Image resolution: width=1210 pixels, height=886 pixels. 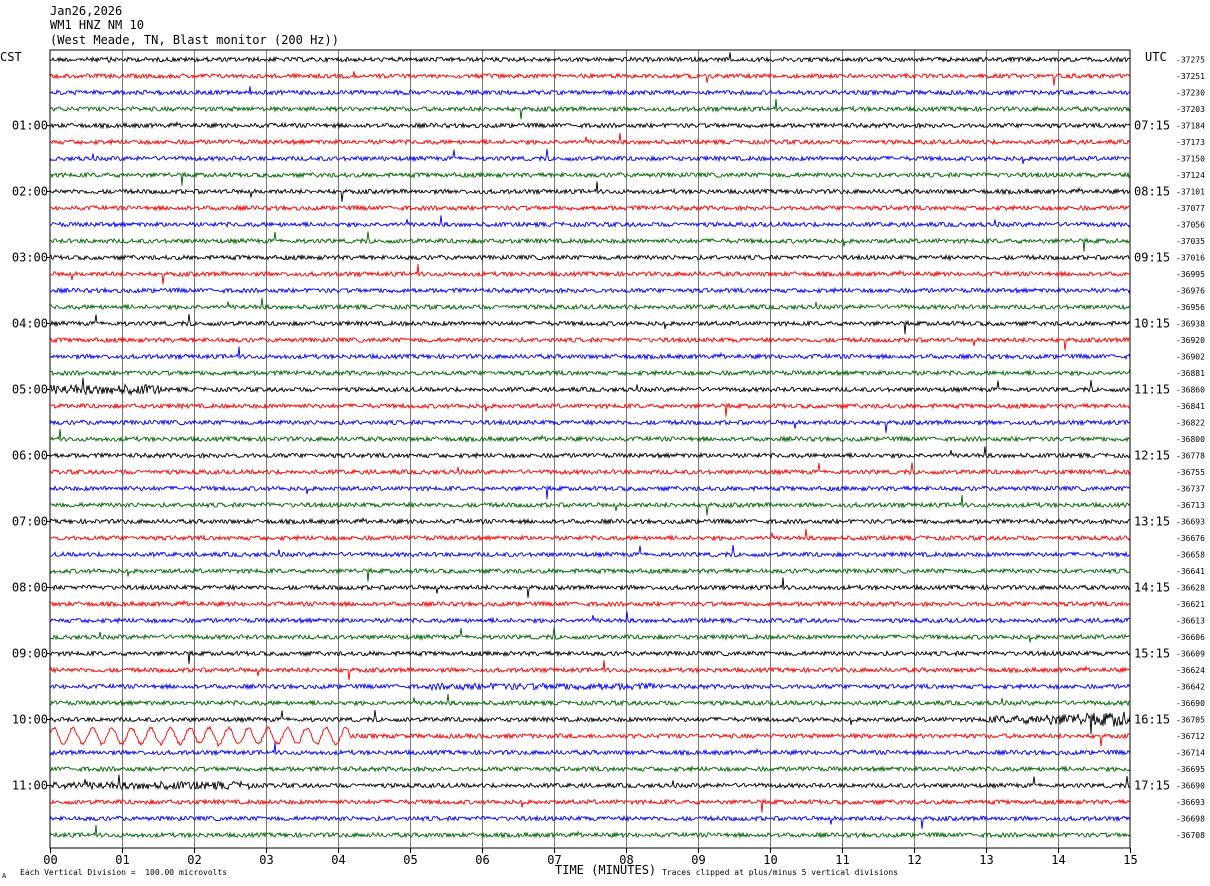 What do you see at coordinates (1152, 654) in the screenshot?
I see `right-hour-label: 15:15` at bounding box center [1152, 654].